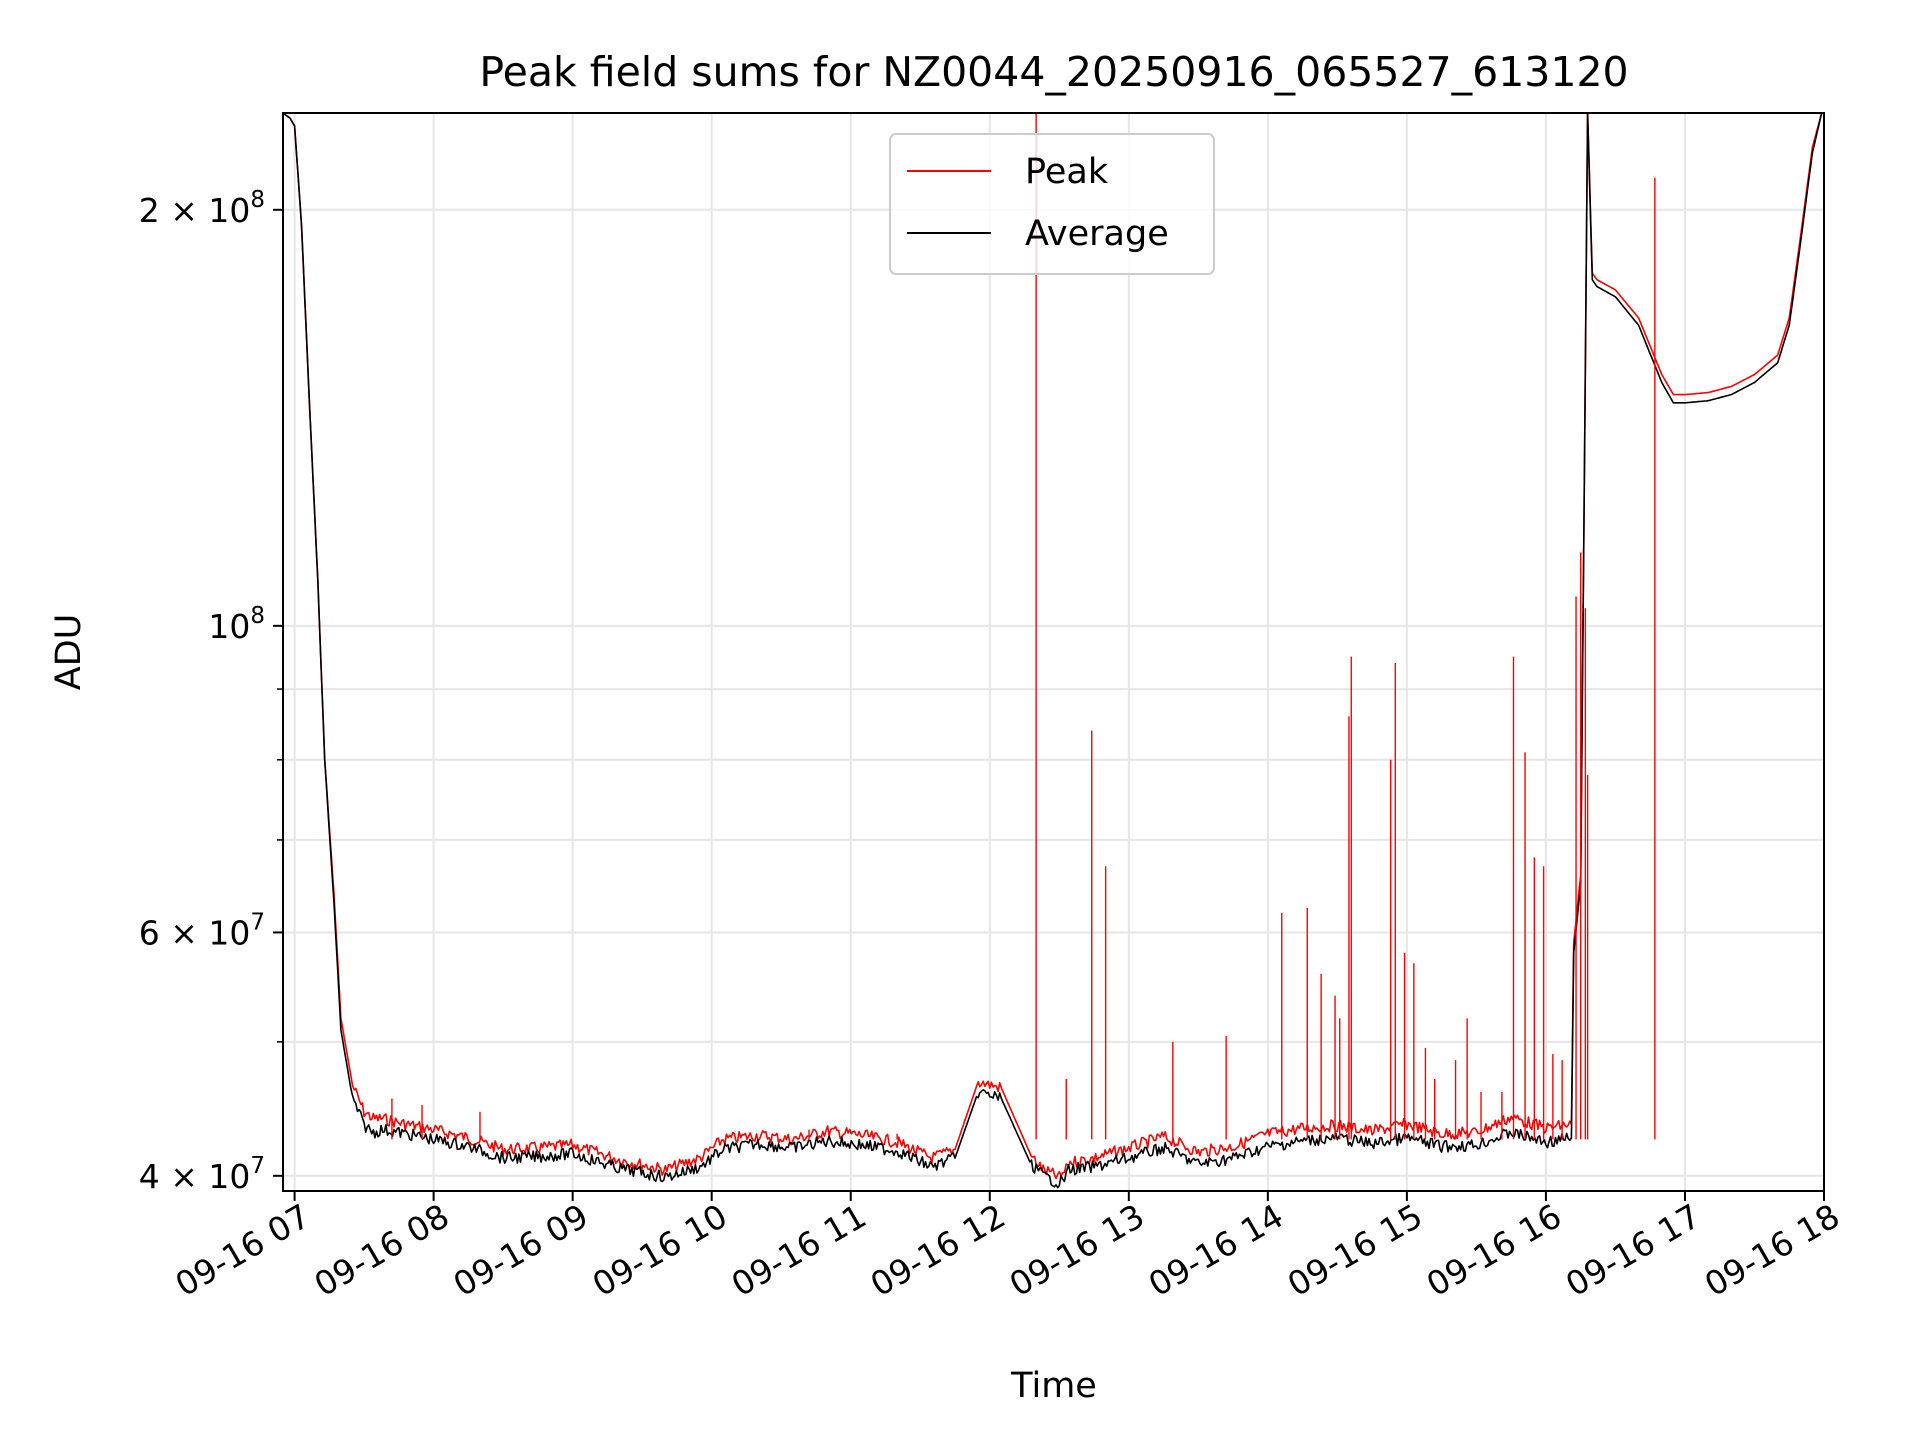 The height and width of the screenshot is (1440, 1920). Describe the element at coordinates (202, 1174) in the screenshot. I see `y-tick-label: 4 × 107` at that location.